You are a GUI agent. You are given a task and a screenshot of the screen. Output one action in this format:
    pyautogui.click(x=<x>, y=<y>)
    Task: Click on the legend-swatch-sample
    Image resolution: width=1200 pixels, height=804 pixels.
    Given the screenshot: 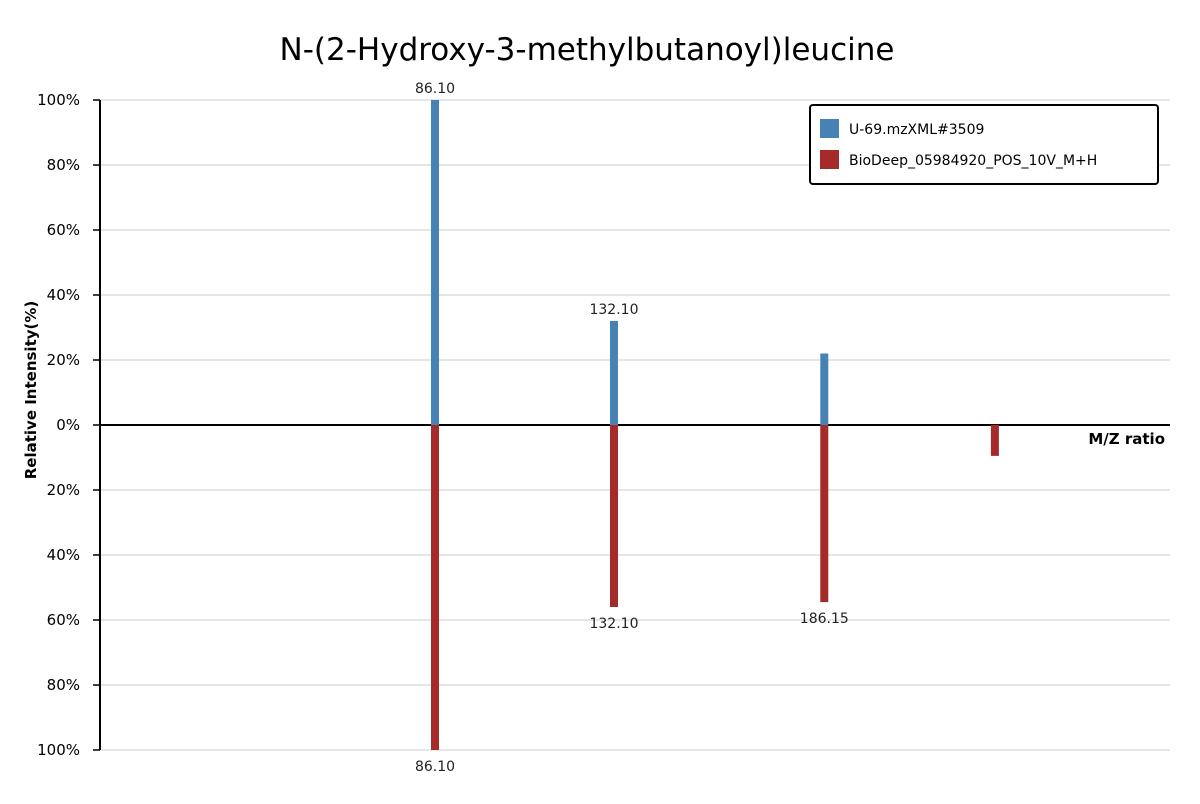 What is the action you would take?
    pyautogui.click(x=829, y=128)
    